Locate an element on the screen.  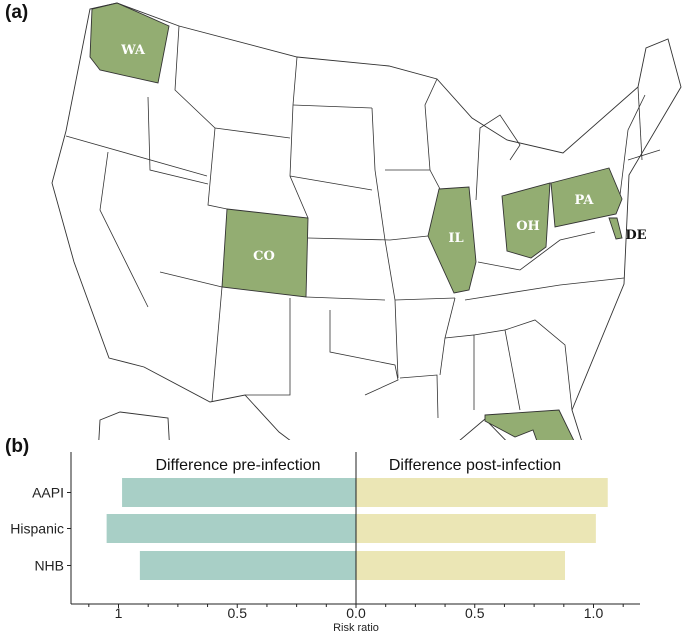
x-tick-label-left: 1 is located at coordinates (119, 613).